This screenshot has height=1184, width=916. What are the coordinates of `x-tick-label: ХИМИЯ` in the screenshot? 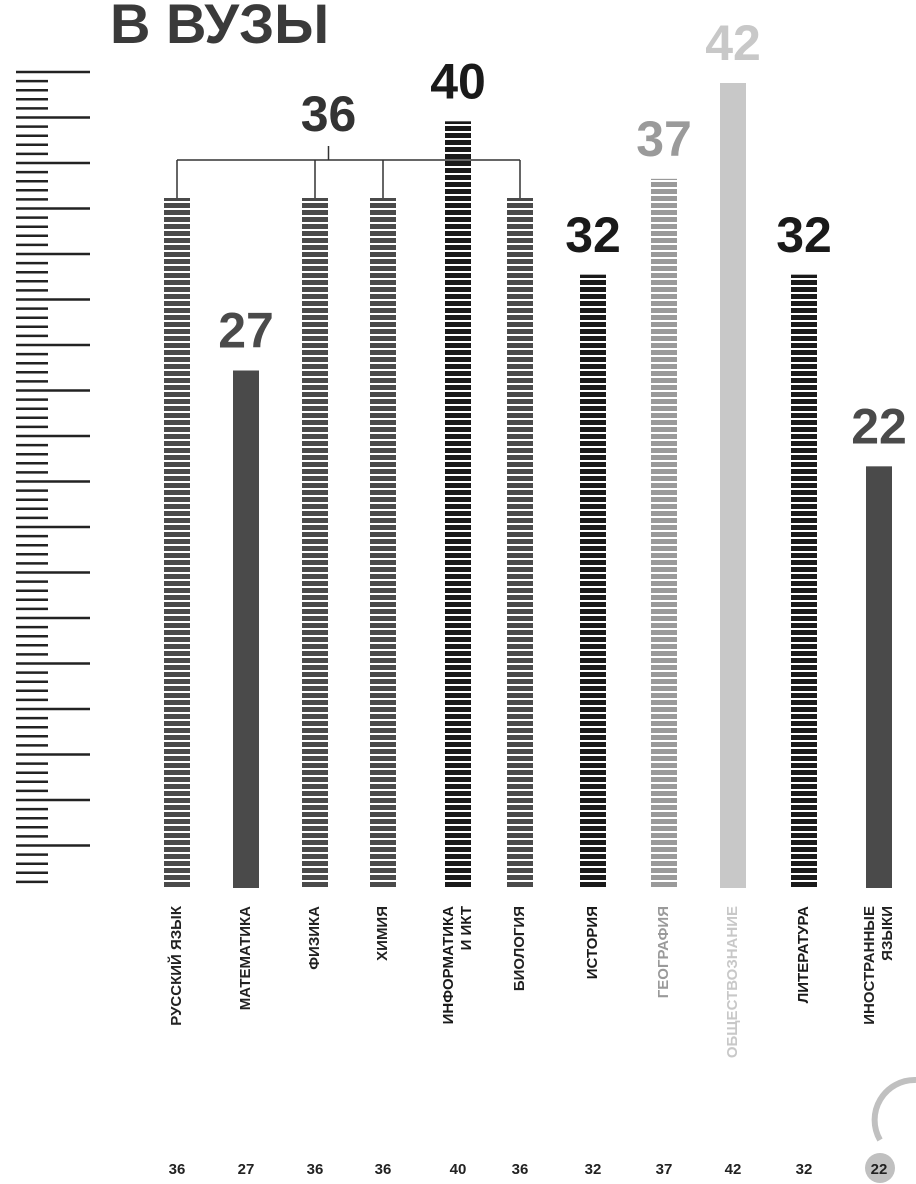 It's located at (382, 933).